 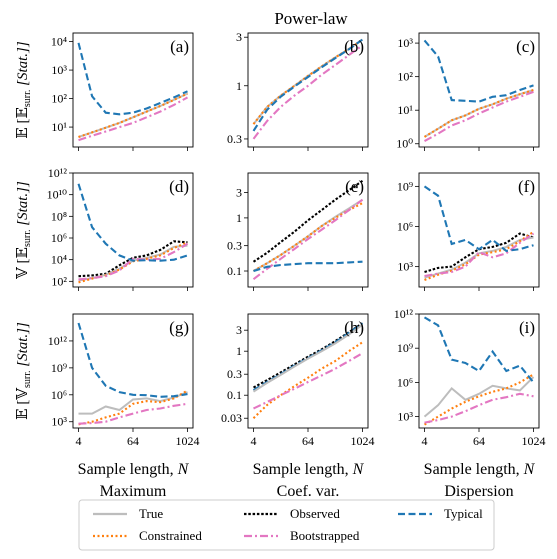 What do you see at coordinates (151, 513) in the screenshot?
I see `legend-label: True` at bounding box center [151, 513].